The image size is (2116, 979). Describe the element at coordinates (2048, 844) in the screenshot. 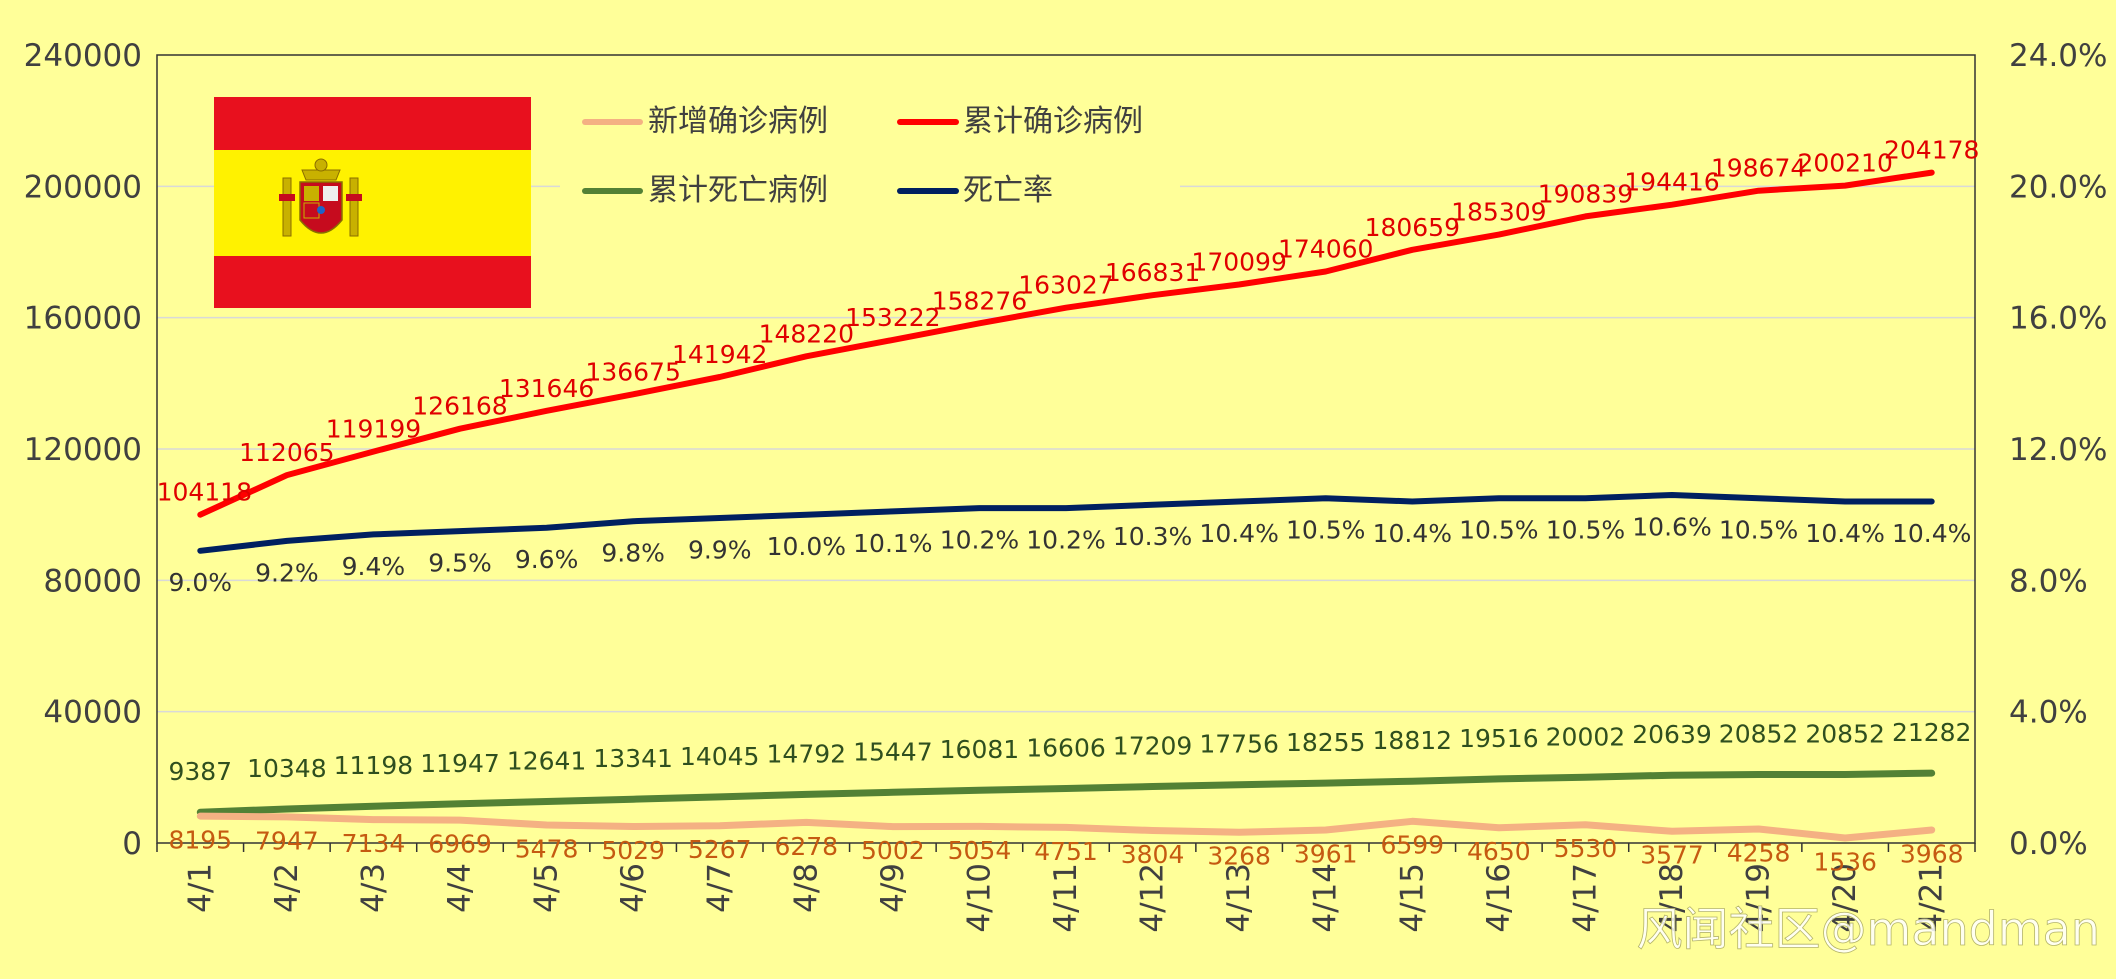

I see `y2-tick-label: 0.0%` at that location.